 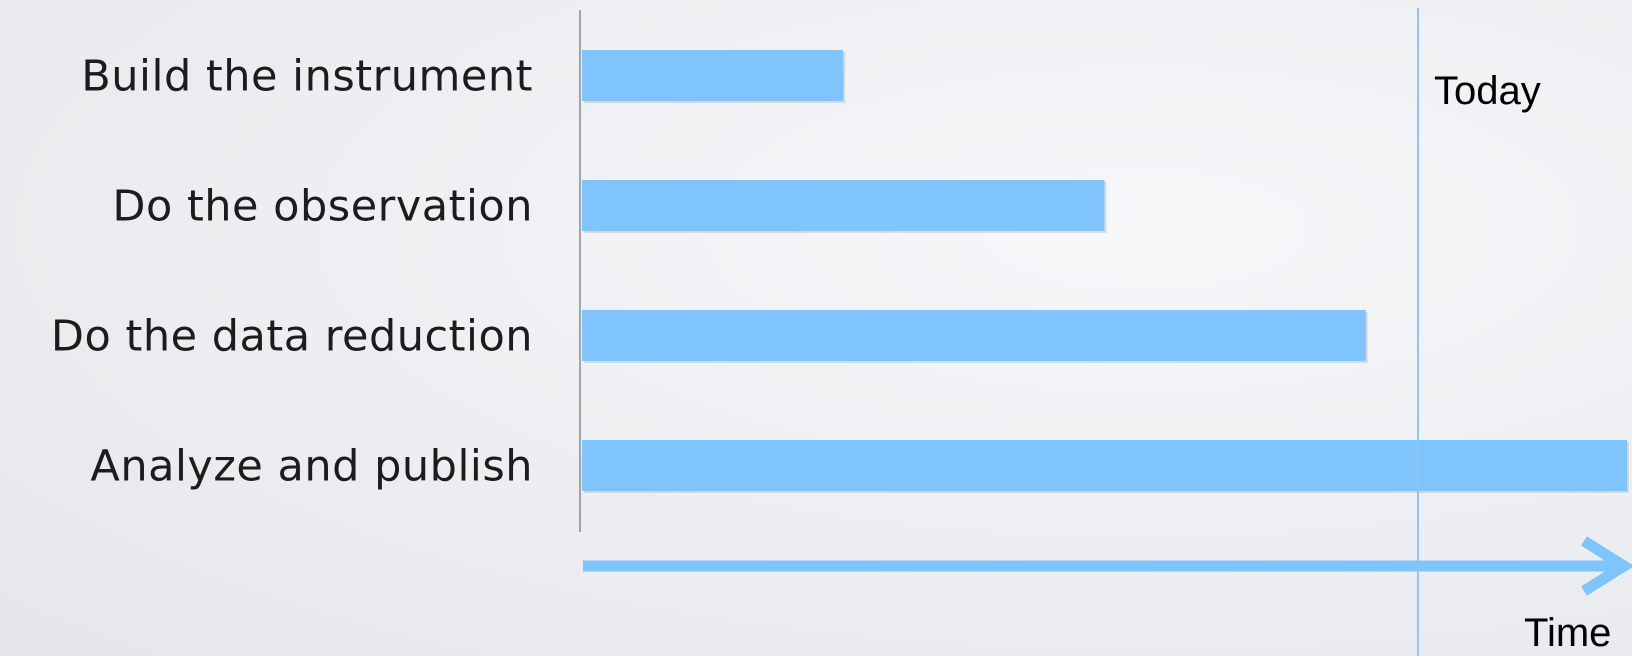 What do you see at coordinates (1567, 633) in the screenshot?
I see `x-axis-label: Time` at bounding box center [1567, 633].